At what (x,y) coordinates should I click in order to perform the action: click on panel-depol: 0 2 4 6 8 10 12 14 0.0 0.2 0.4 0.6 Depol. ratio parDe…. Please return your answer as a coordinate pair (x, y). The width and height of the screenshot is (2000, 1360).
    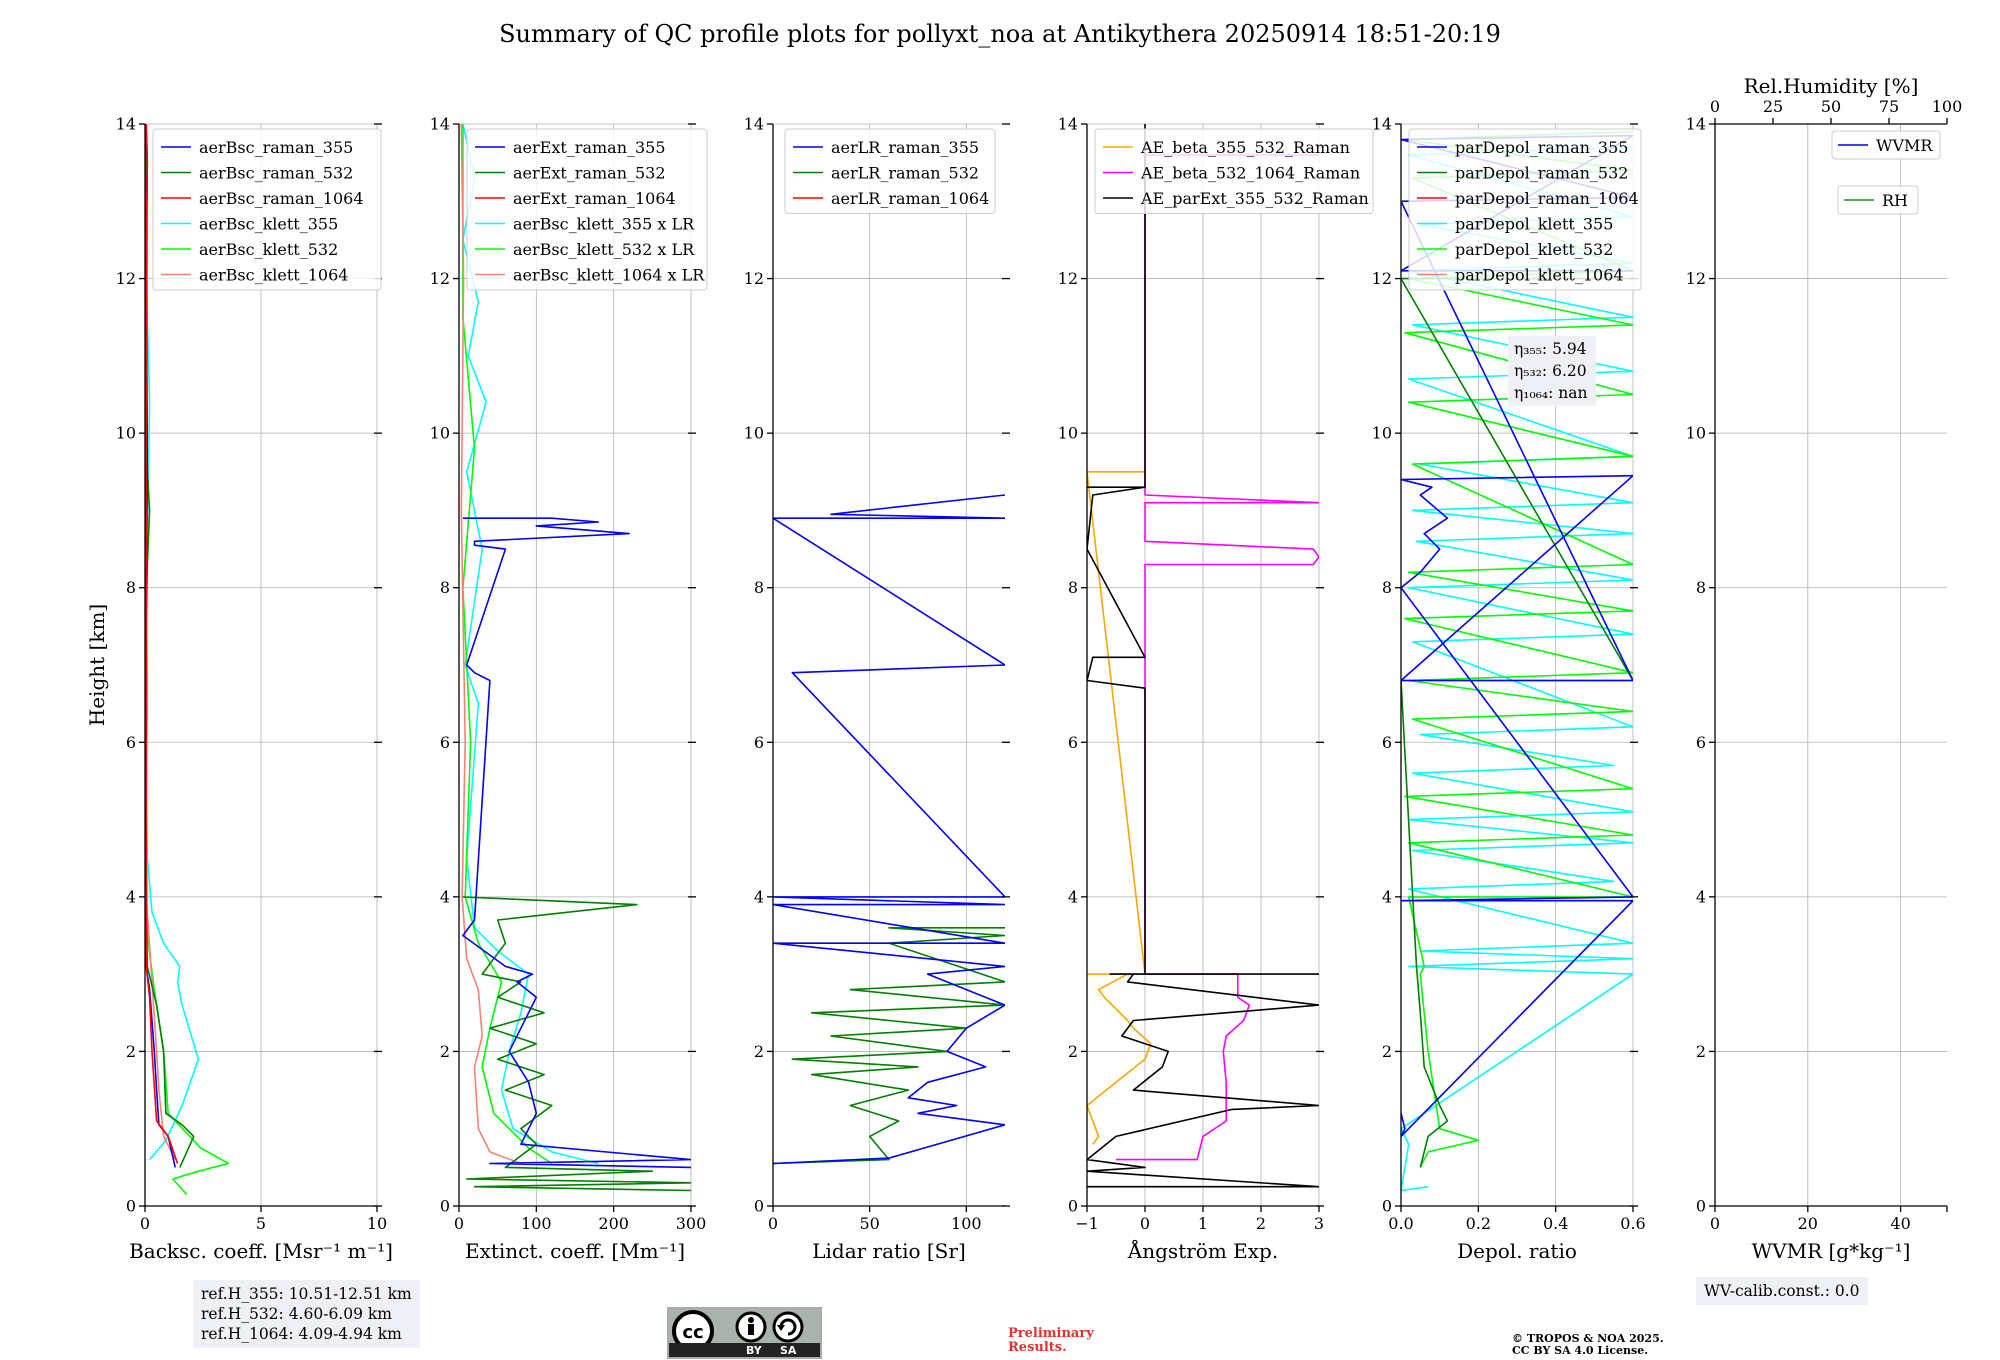
    Looking at the image, I should click on (1509, 689).